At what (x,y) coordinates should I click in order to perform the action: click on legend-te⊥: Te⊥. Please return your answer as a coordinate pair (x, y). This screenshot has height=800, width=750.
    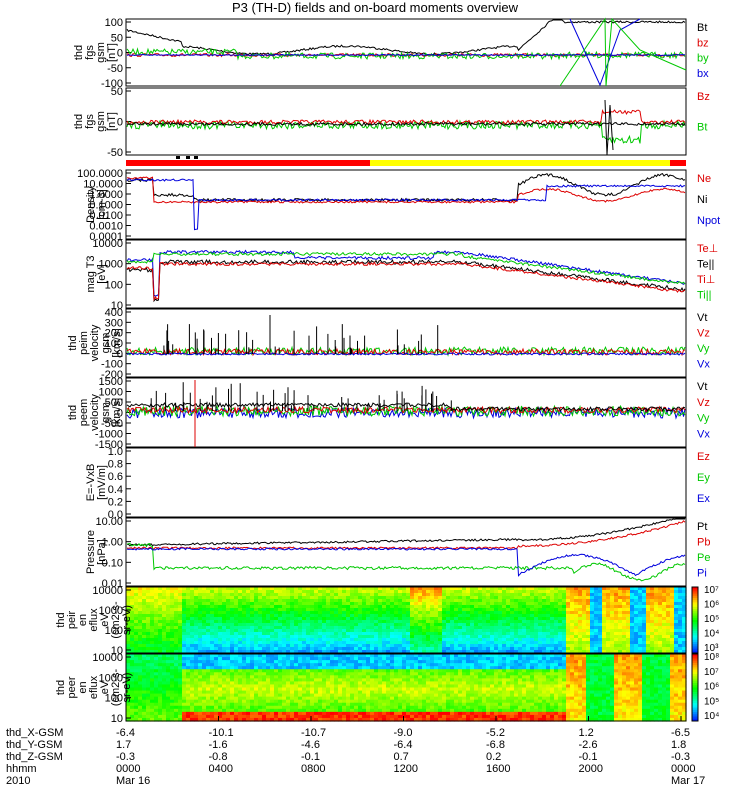
    Looking at the image, I should click on (707, 249).